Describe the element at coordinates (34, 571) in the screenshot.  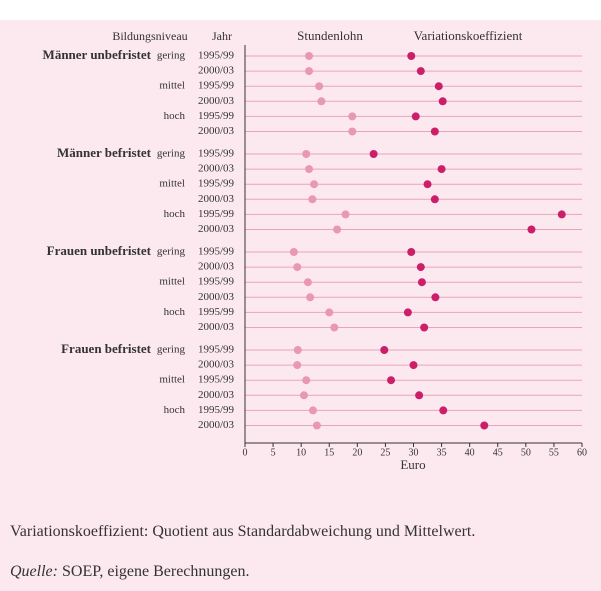
I see `source-label: Quelle:` at that location.